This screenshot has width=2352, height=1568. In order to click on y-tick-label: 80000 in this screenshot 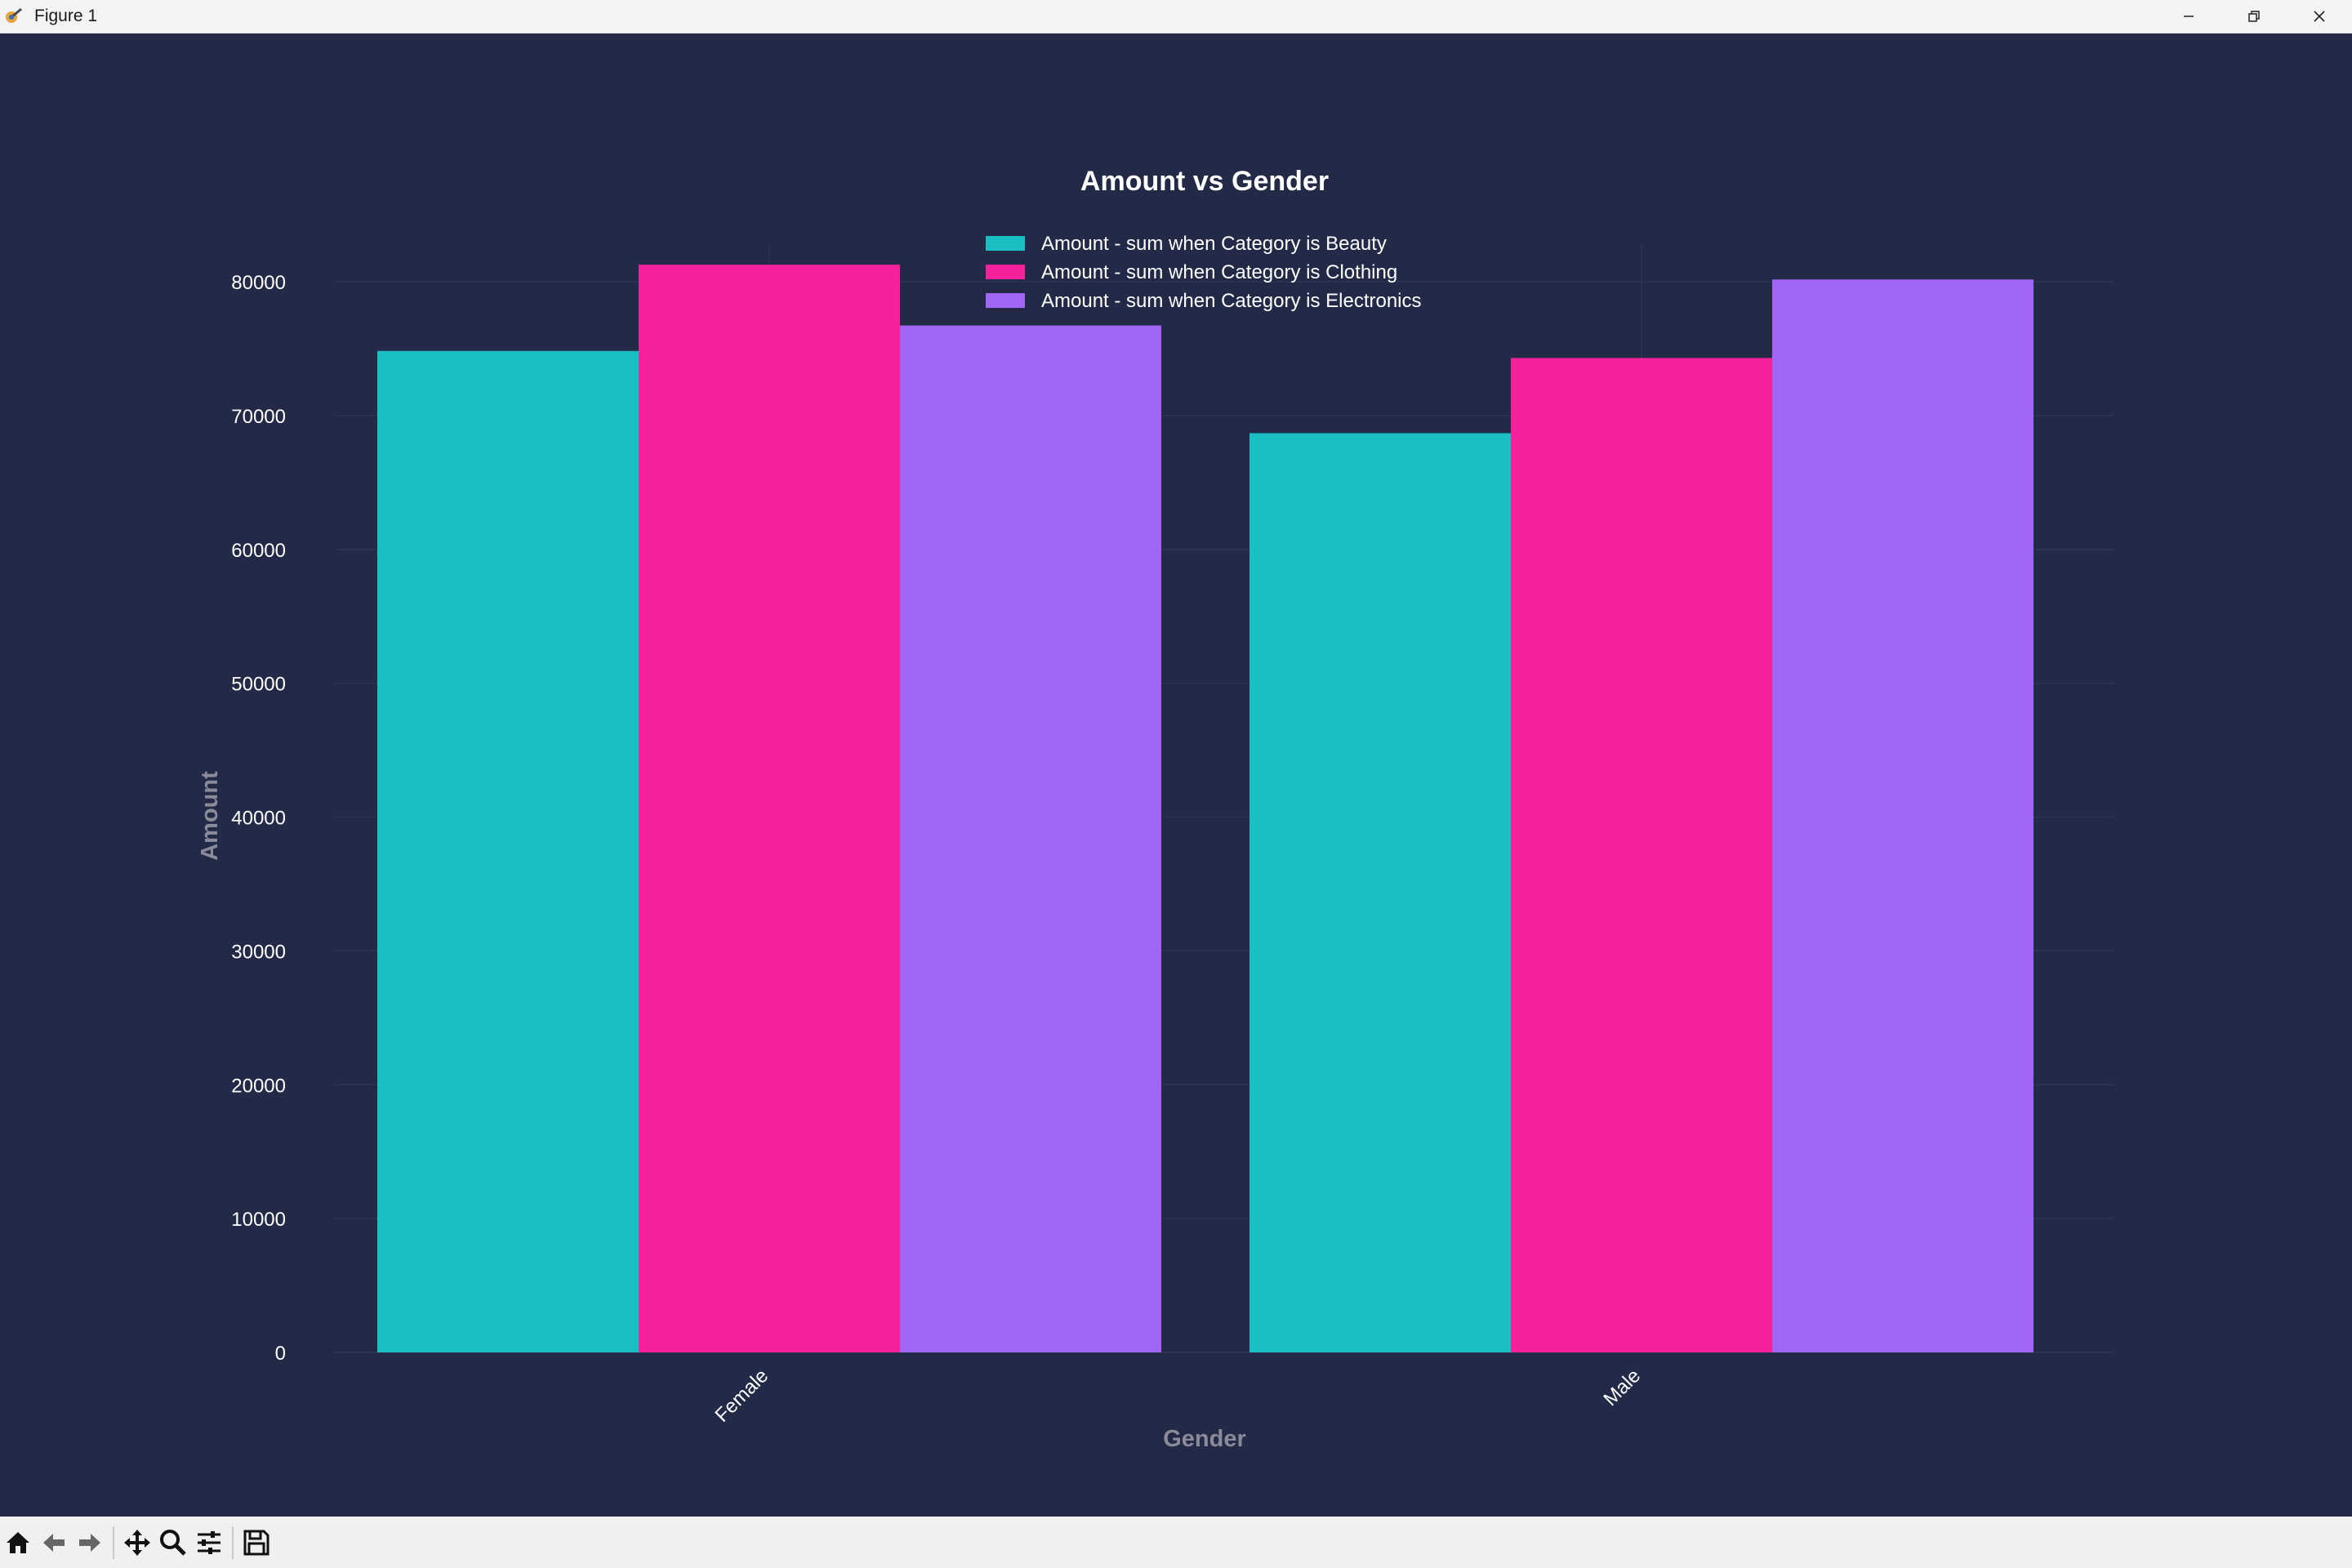, I will do `click(258, 283)`.